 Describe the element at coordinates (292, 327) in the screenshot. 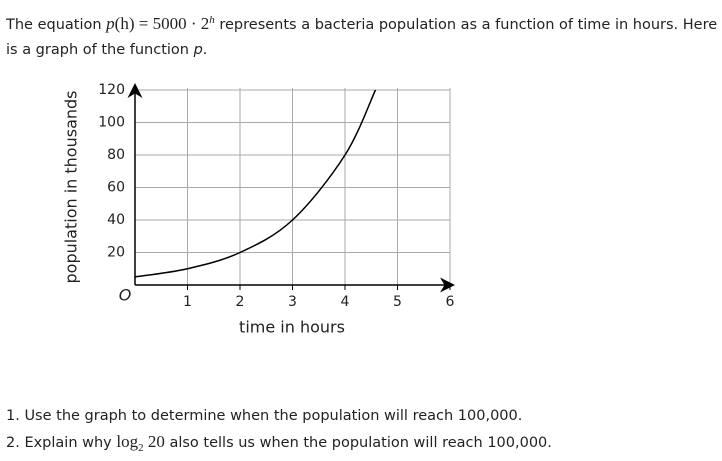

I see `x-axis-label: time in hours` at that location.